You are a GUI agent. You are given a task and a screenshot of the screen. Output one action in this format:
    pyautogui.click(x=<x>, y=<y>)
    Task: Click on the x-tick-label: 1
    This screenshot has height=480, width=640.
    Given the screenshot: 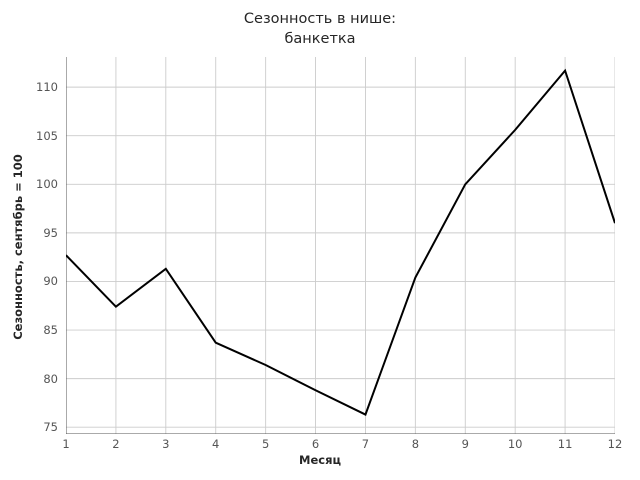 What is the action you would take?
    pyautogui.click(x=66, y=444)
    